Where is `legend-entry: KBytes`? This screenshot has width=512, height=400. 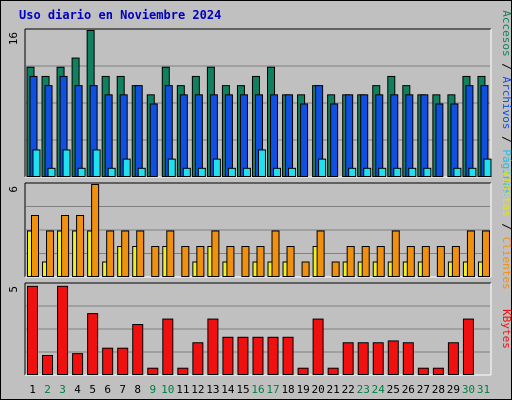
legend-entry: KBytes is located at coordinates (506, 329).